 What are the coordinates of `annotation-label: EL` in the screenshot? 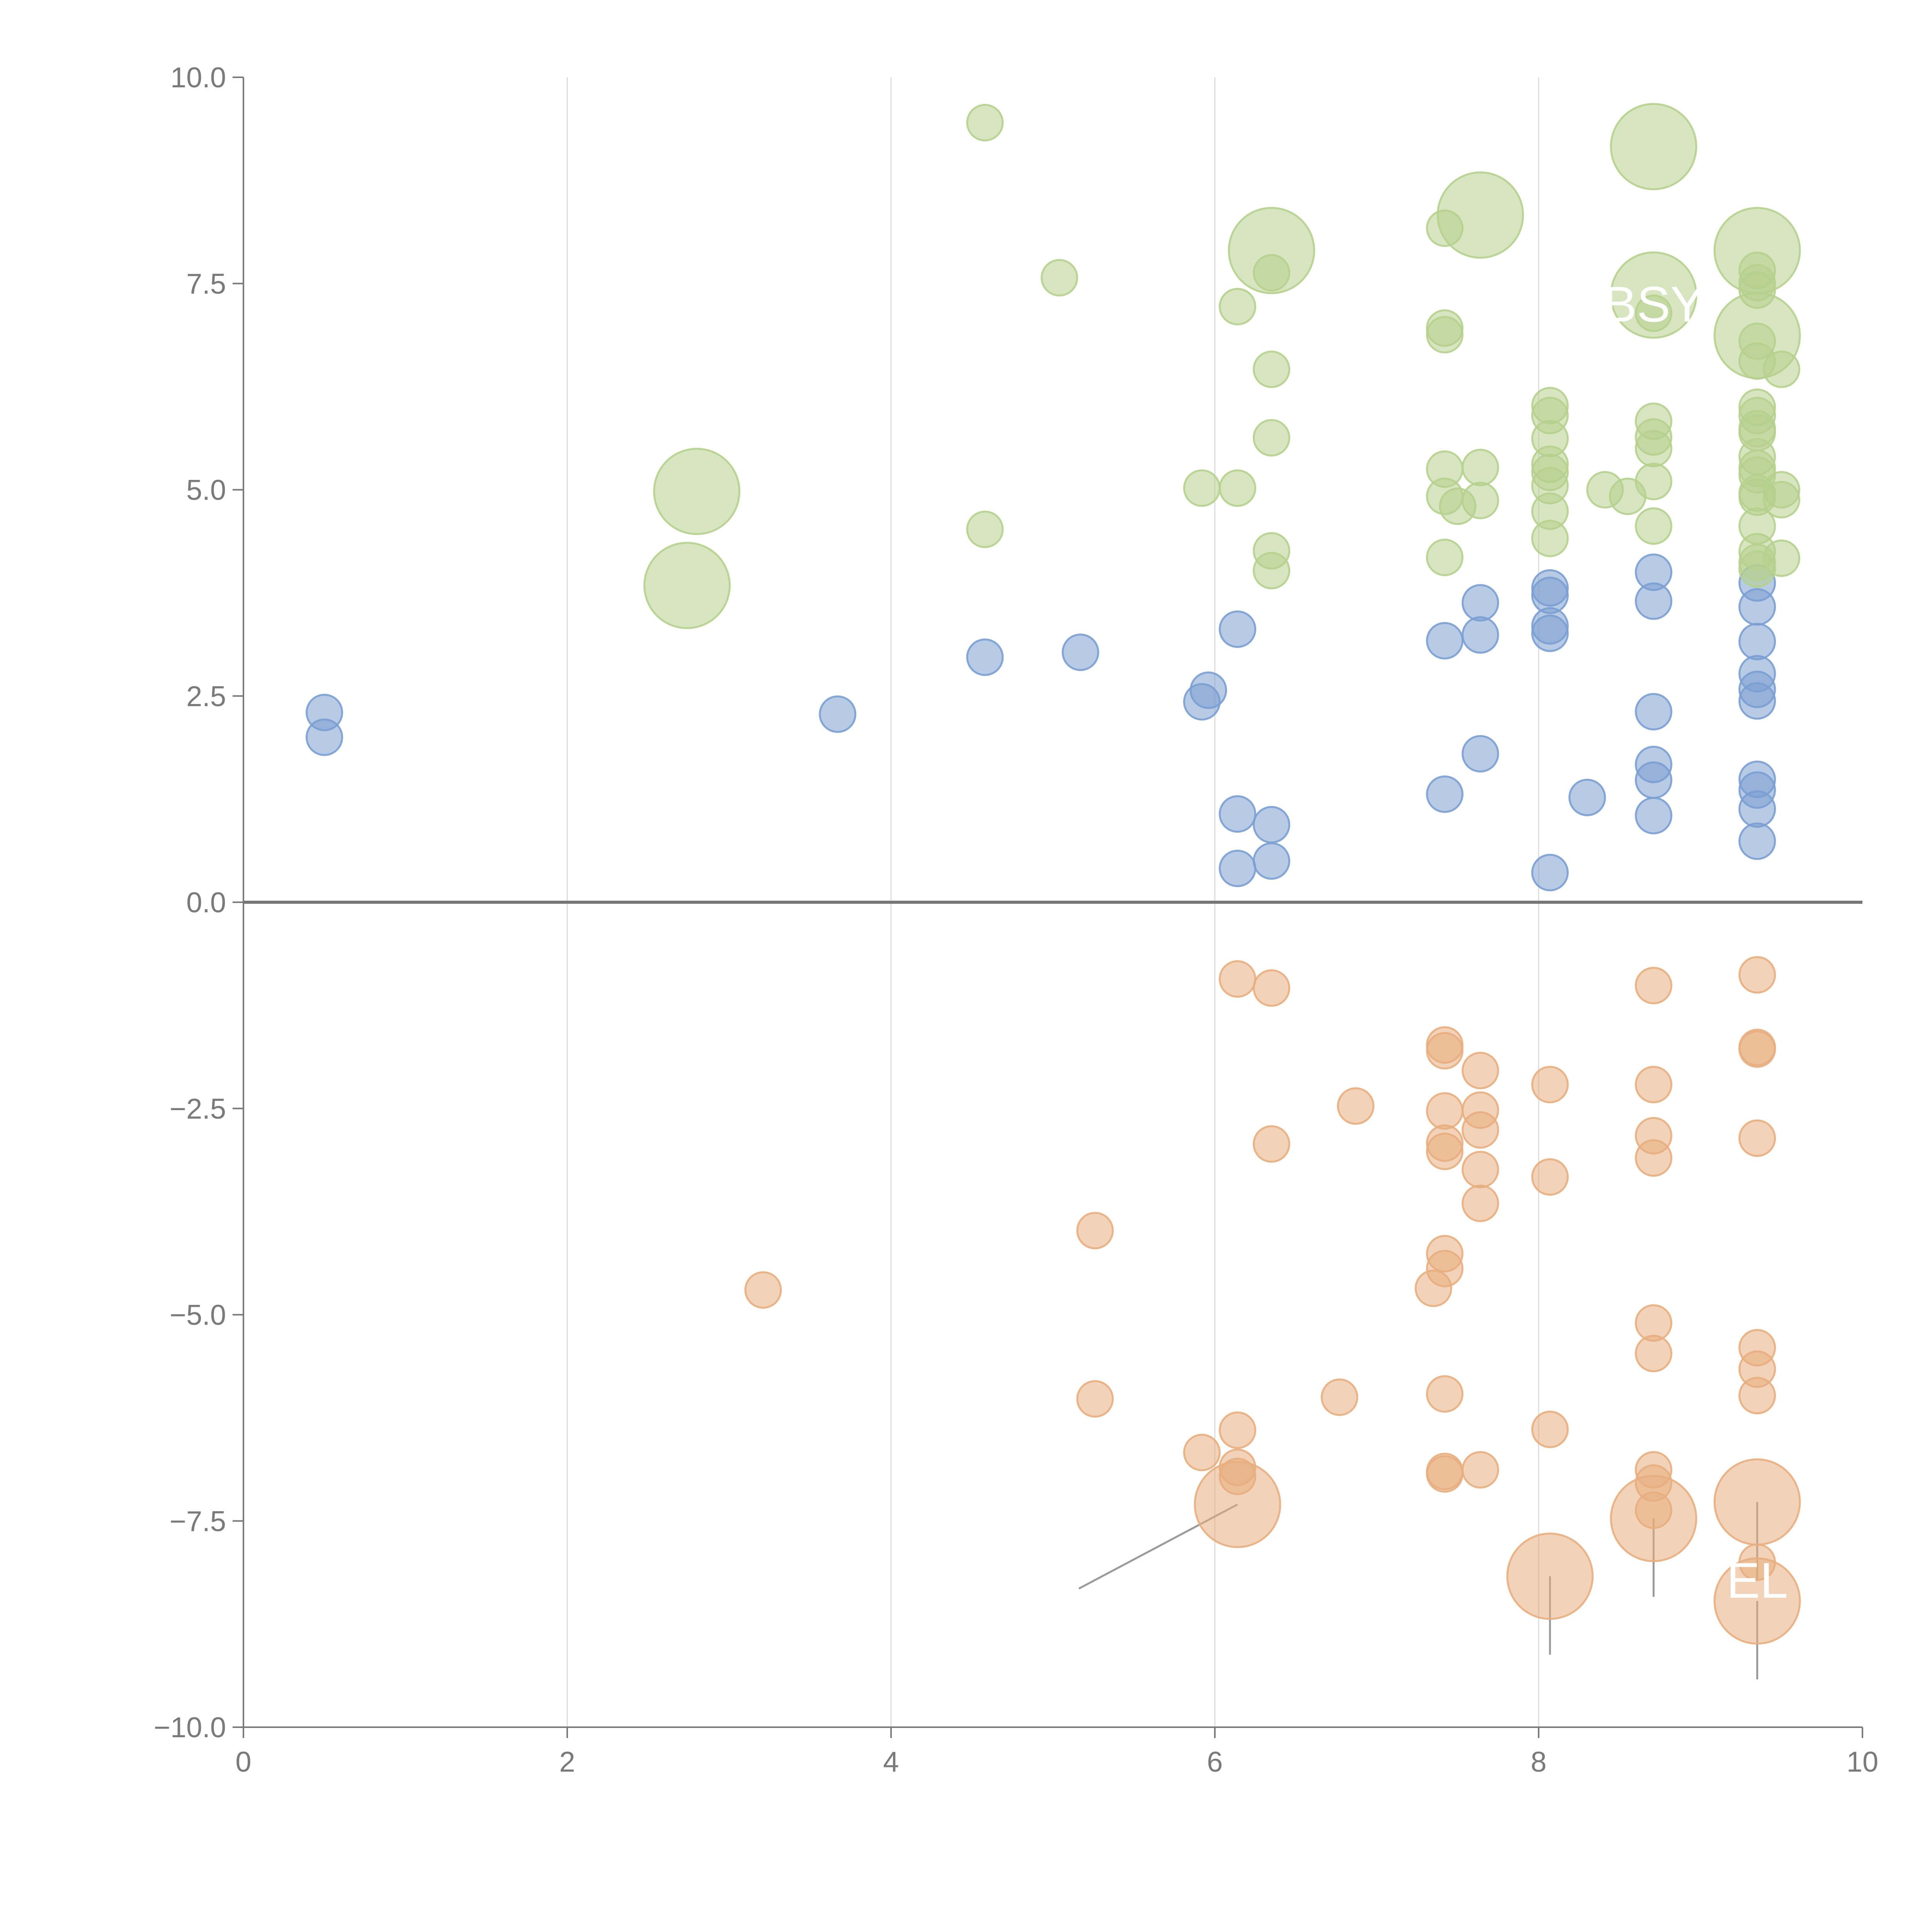 It's located at (1757, 1581).